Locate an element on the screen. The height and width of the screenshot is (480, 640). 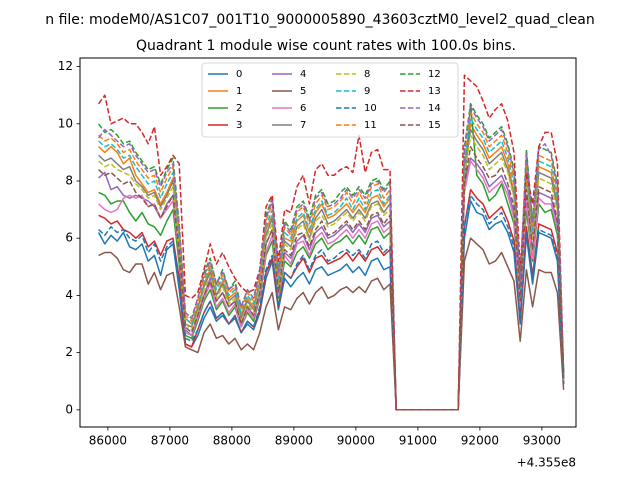
legend-label: 0 is located at coordinates (239, 74).